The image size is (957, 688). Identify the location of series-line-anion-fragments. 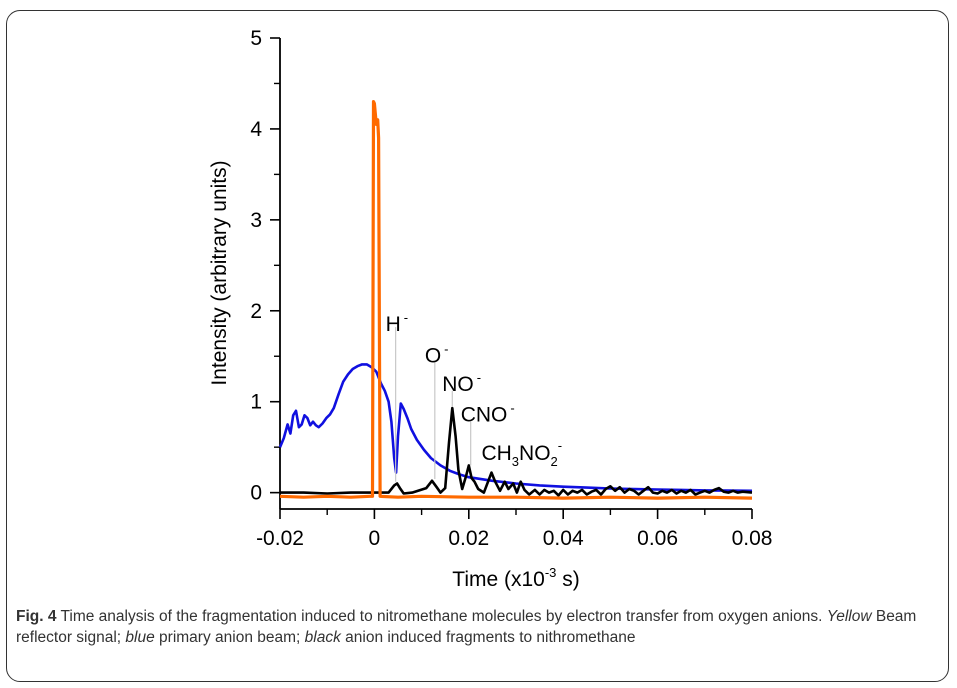
(516, 451).